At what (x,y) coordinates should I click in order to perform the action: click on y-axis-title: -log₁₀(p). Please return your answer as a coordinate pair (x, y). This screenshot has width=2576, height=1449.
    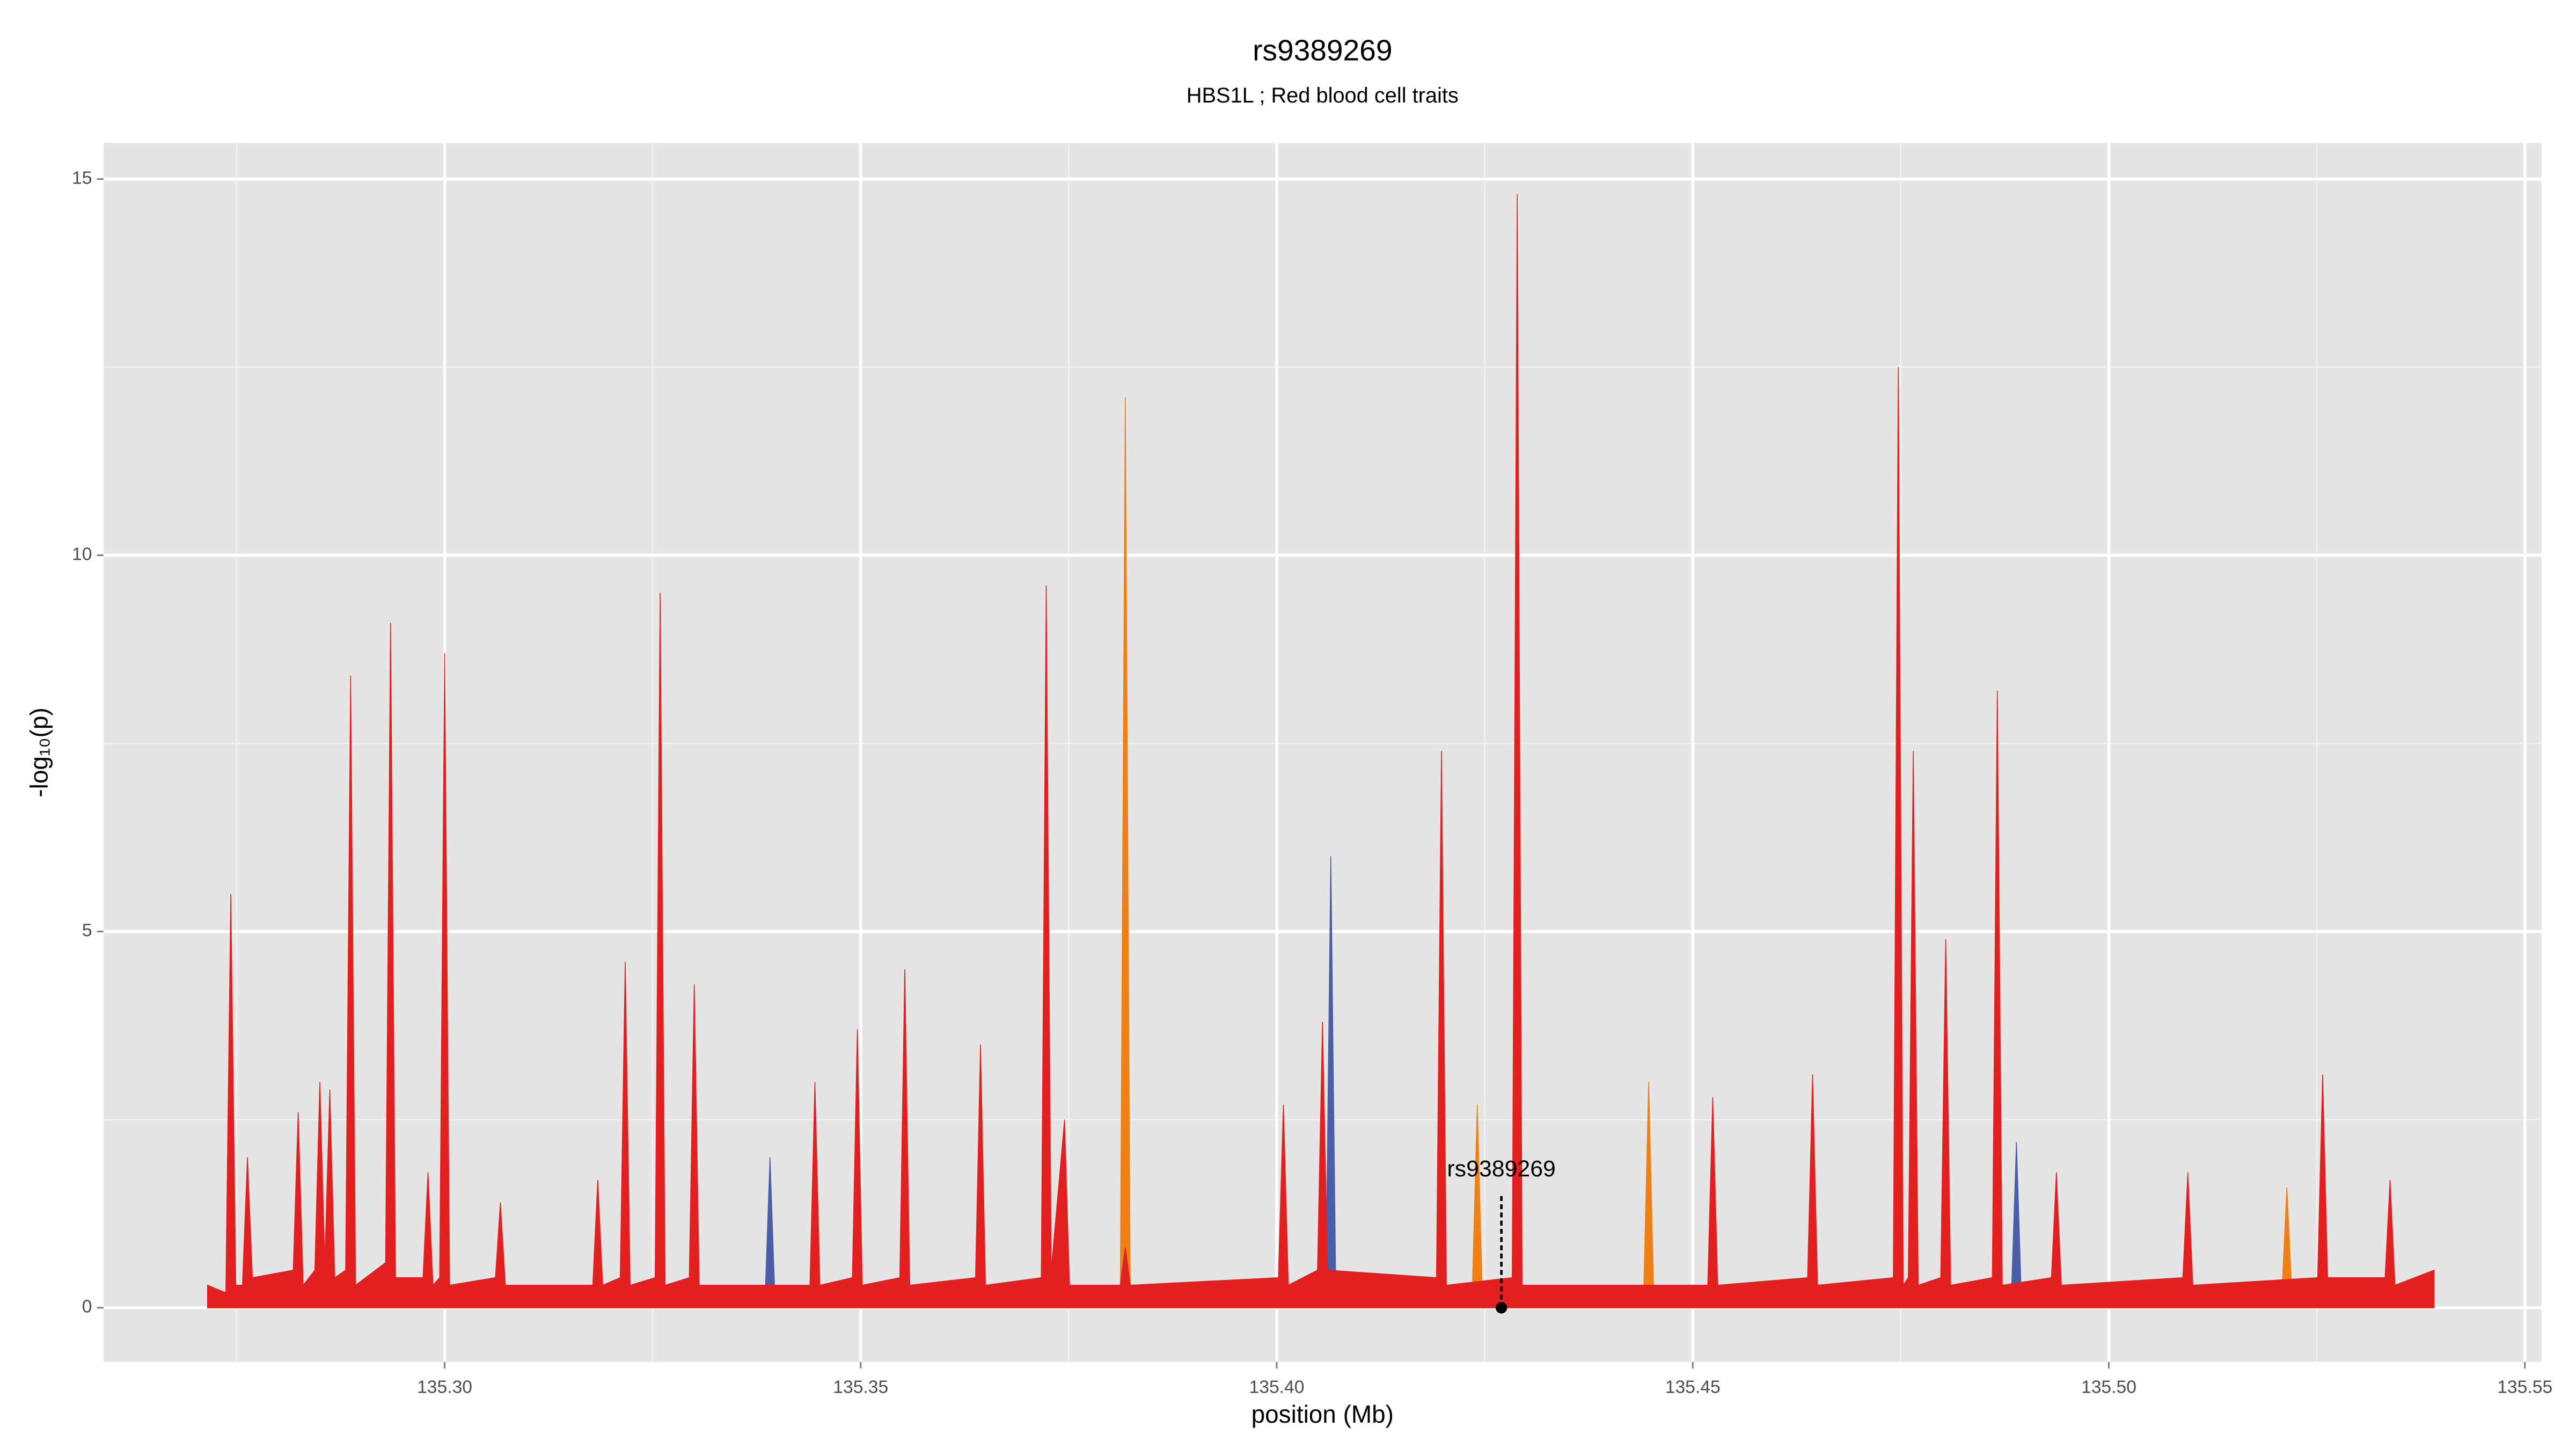
    Looking at the image, I should click on (39, 752).